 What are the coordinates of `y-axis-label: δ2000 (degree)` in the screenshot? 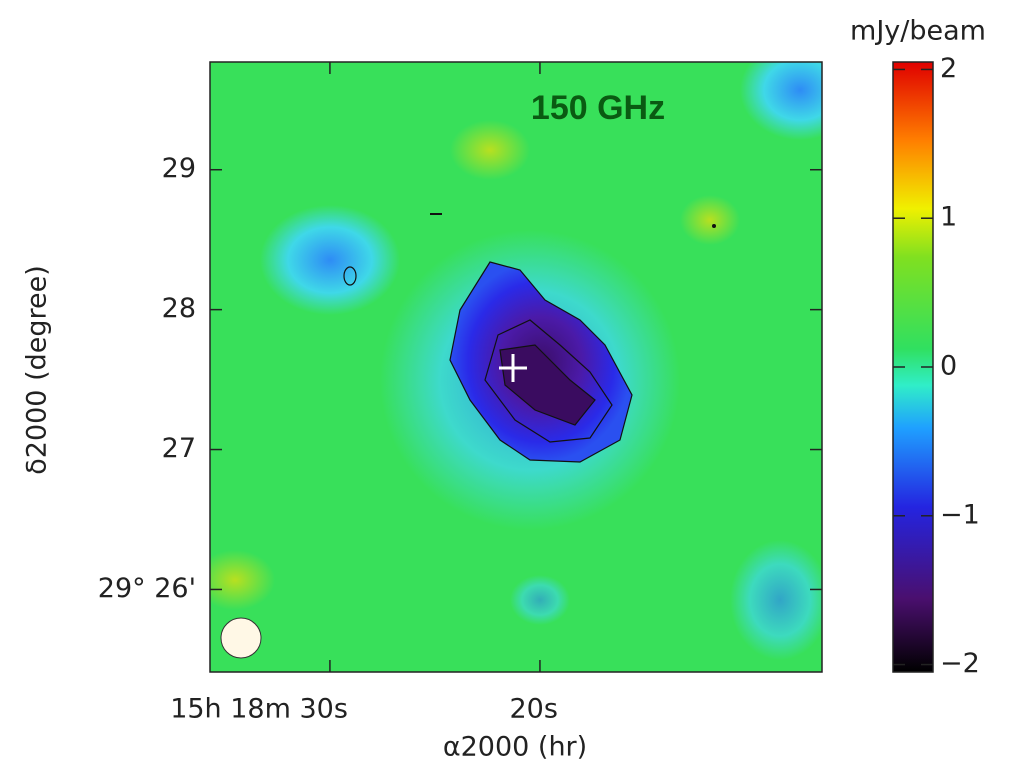 It's located at (37, 370).